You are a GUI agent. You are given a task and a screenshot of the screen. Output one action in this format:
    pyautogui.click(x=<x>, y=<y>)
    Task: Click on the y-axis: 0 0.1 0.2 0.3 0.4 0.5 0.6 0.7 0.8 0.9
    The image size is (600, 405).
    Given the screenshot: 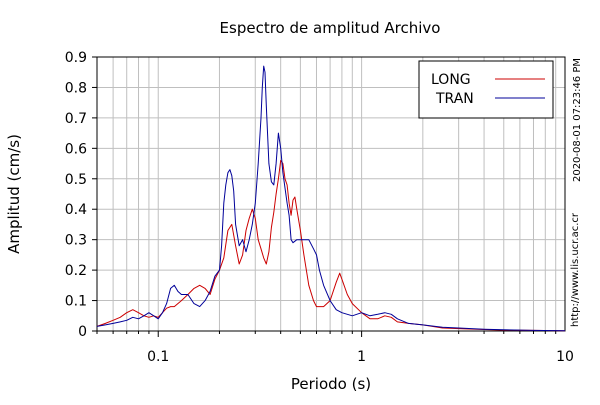 What is the action you would take?
    pyautogui.click(x=81, y=195)
    